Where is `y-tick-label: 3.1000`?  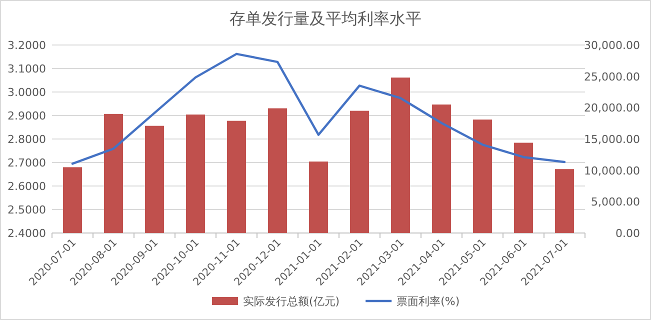 y-tick-label: 3.1000 is located at coordinates (27, 69).